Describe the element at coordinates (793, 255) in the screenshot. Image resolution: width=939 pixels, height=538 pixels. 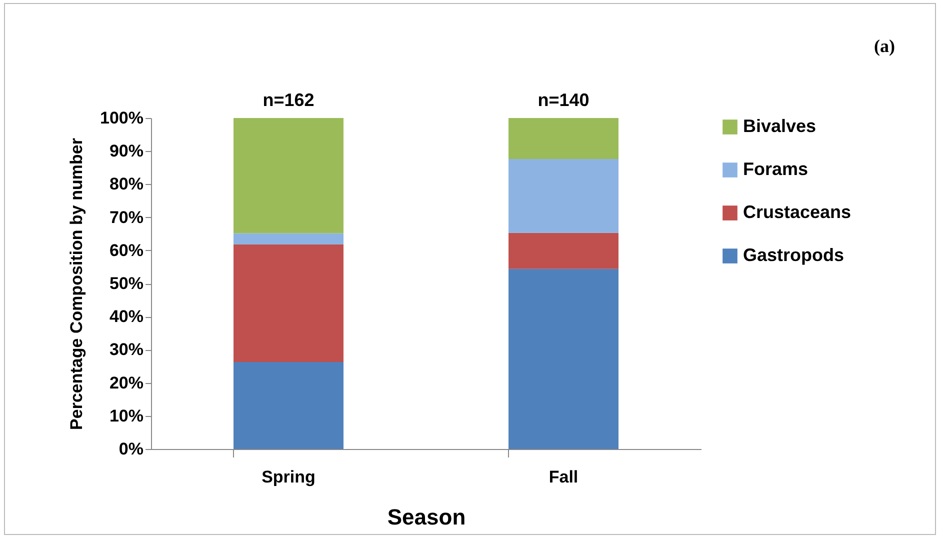
I see `legend-label: Gastropods` at that location.